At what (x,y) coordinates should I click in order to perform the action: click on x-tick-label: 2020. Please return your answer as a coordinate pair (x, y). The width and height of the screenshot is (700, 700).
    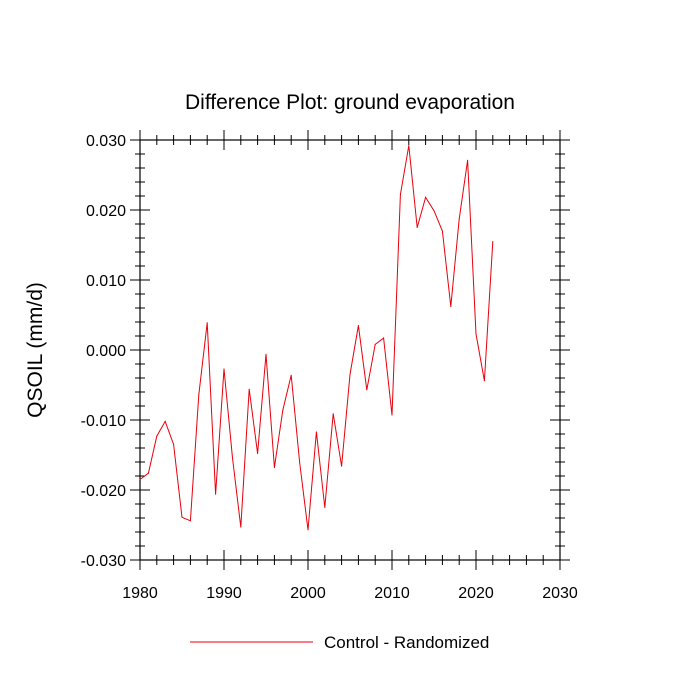
    Looking at the image, I should click on (476, 593).